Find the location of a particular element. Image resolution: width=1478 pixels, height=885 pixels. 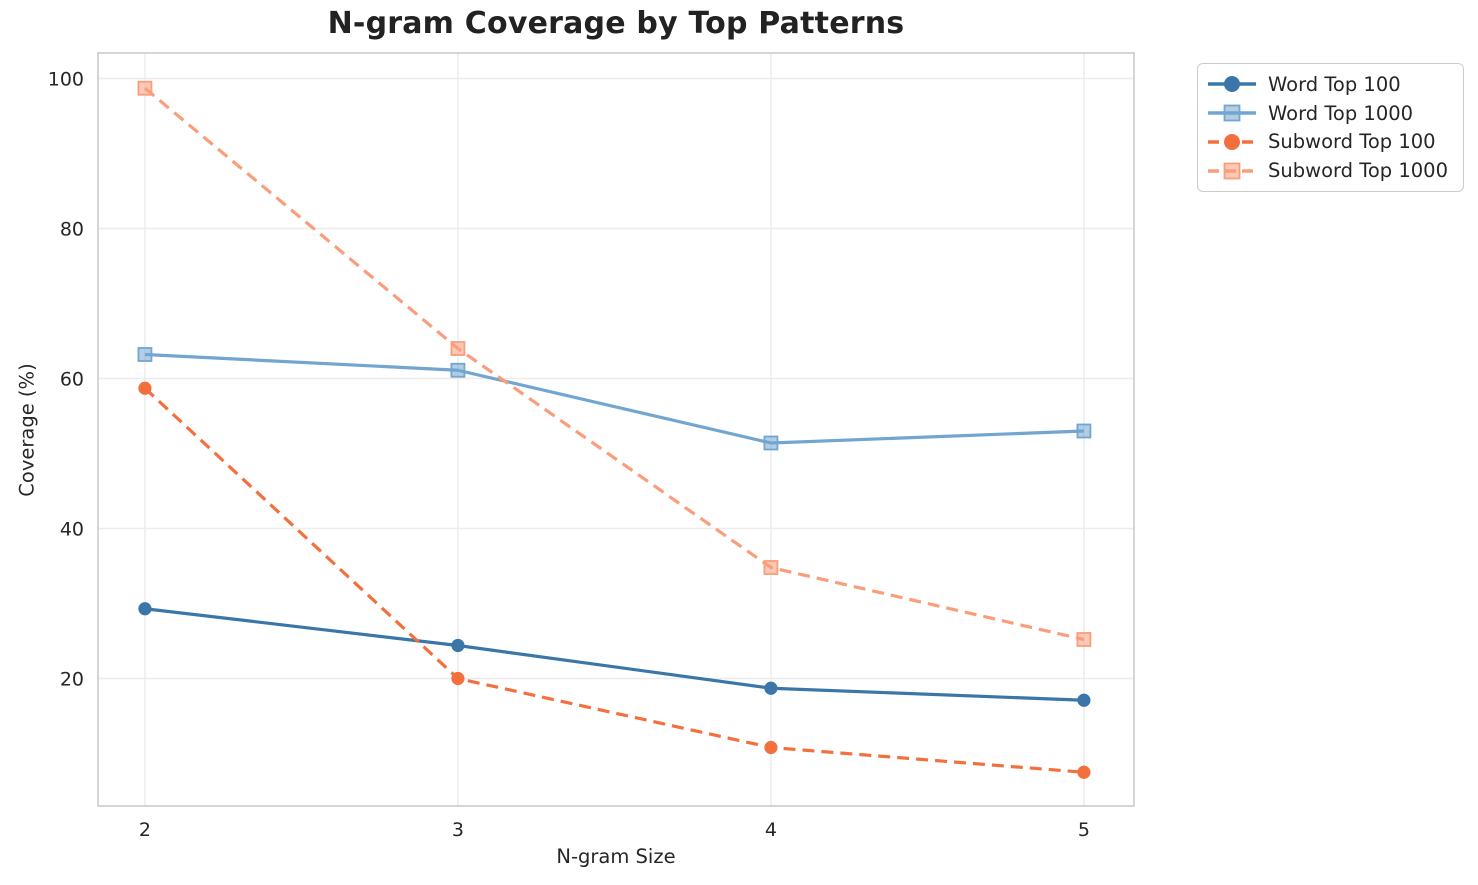

x-tick-label: 2 is located at coordinates (145, 830).